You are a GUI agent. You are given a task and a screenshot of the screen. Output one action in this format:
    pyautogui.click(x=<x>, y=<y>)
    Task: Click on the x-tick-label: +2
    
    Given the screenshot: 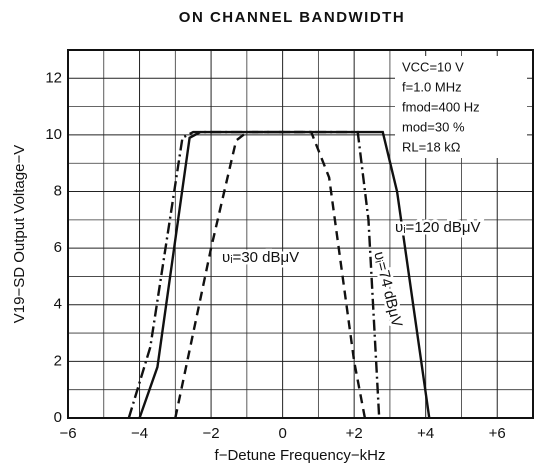 What is the action you would take?
    pyautogui.click(x=354, y=433)
    